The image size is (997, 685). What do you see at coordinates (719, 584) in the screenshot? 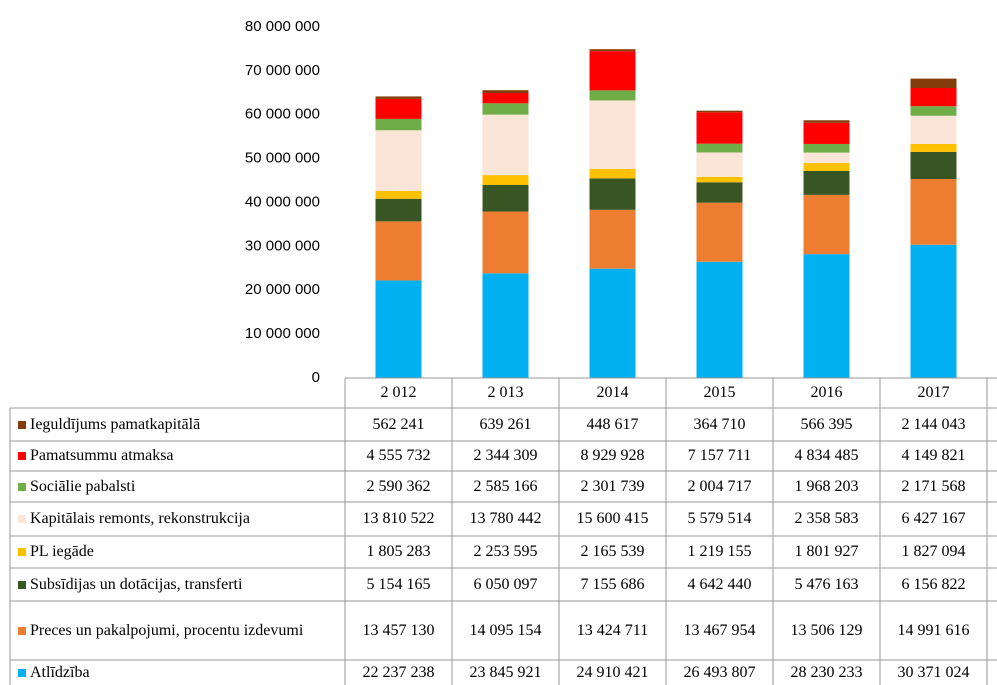
I see `value-label: 4 642 440` at bounding box center [719, 584].